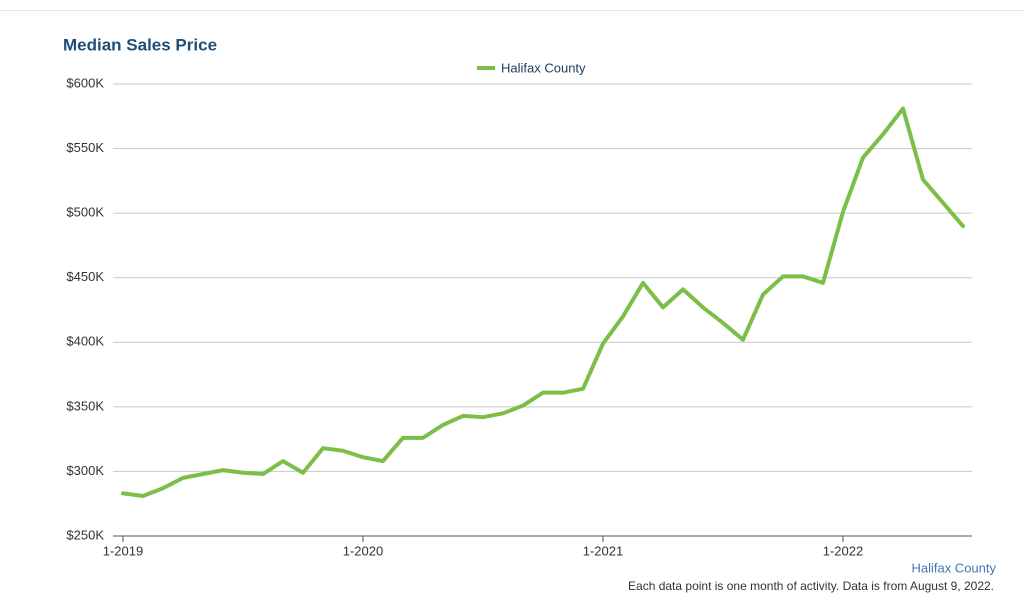 The height and width of the screenshot is (595, 1024). Describe the element at coordinates (123, 550) in the screenshot. I see `x-tick-label: 1-2019` at that location.